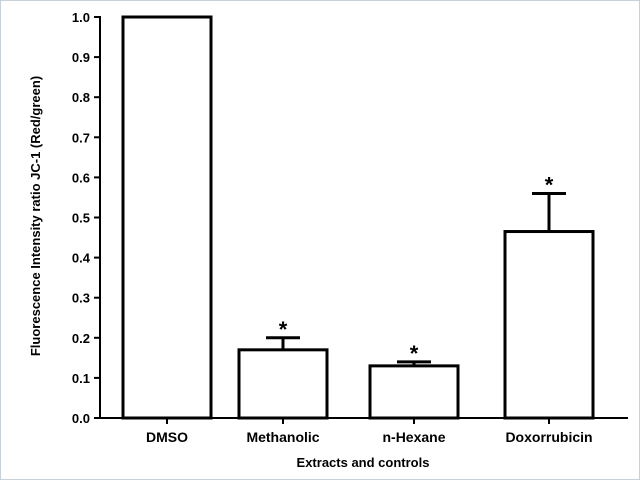  What do you see at coordinates (167, 217) in the screenshot?
I see `bar-dmso` at bounding box center [167, 217].